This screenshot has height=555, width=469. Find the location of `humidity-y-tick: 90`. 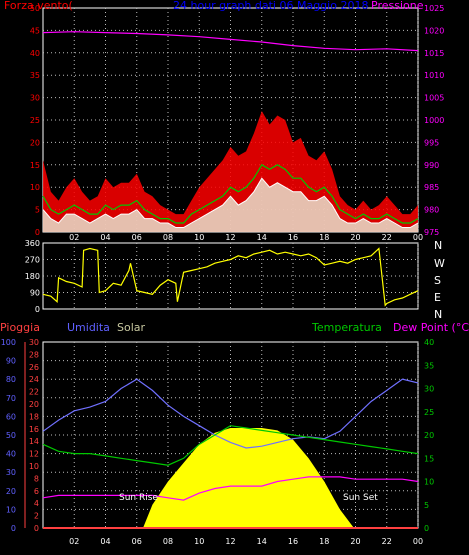

humidity-y-tick: 90 is located at coordinates (11, 361).